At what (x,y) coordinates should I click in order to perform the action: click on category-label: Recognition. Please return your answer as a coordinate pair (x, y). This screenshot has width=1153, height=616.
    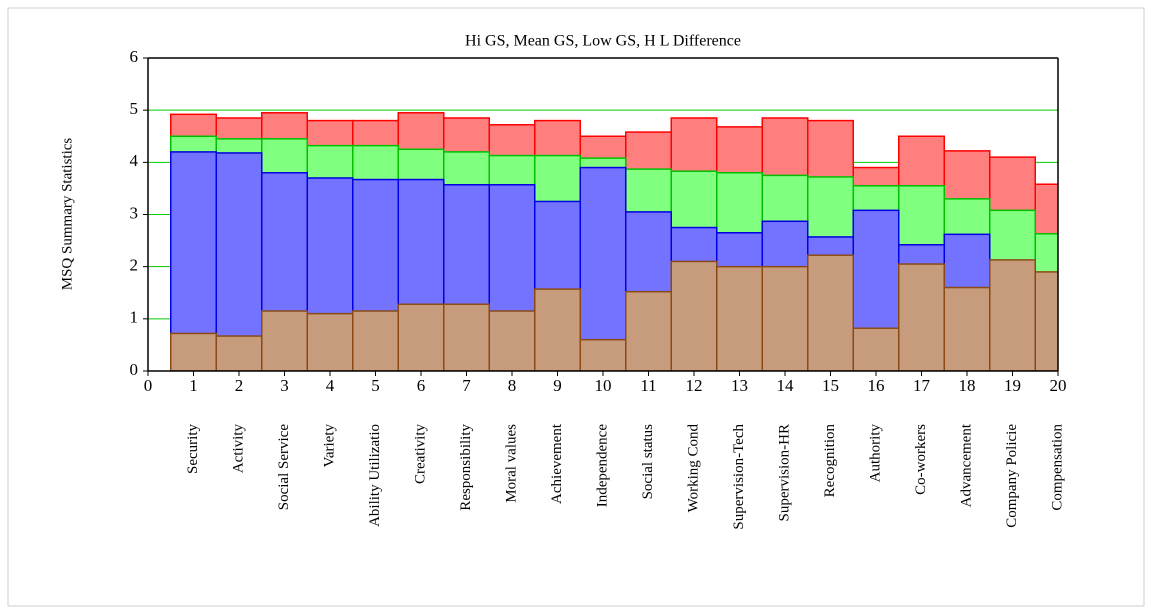
    Looking at the image, I should click on (830, 461).